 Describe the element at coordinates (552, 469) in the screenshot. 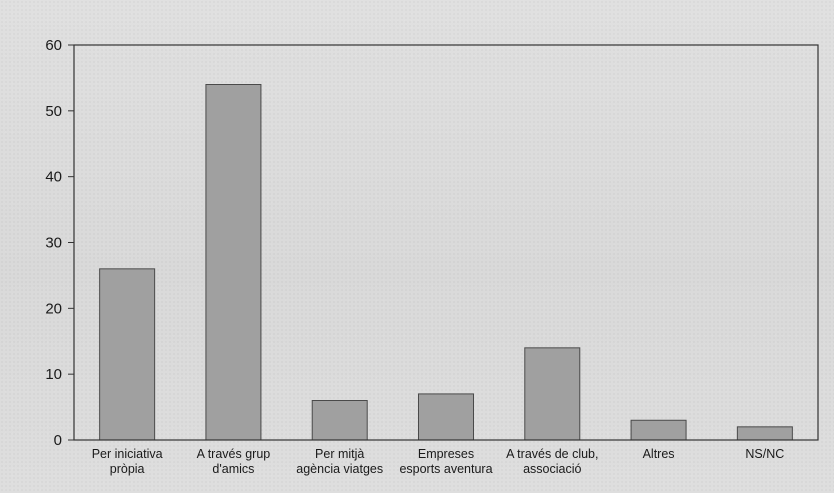

I see `x-category-label-line: associació` at that location.